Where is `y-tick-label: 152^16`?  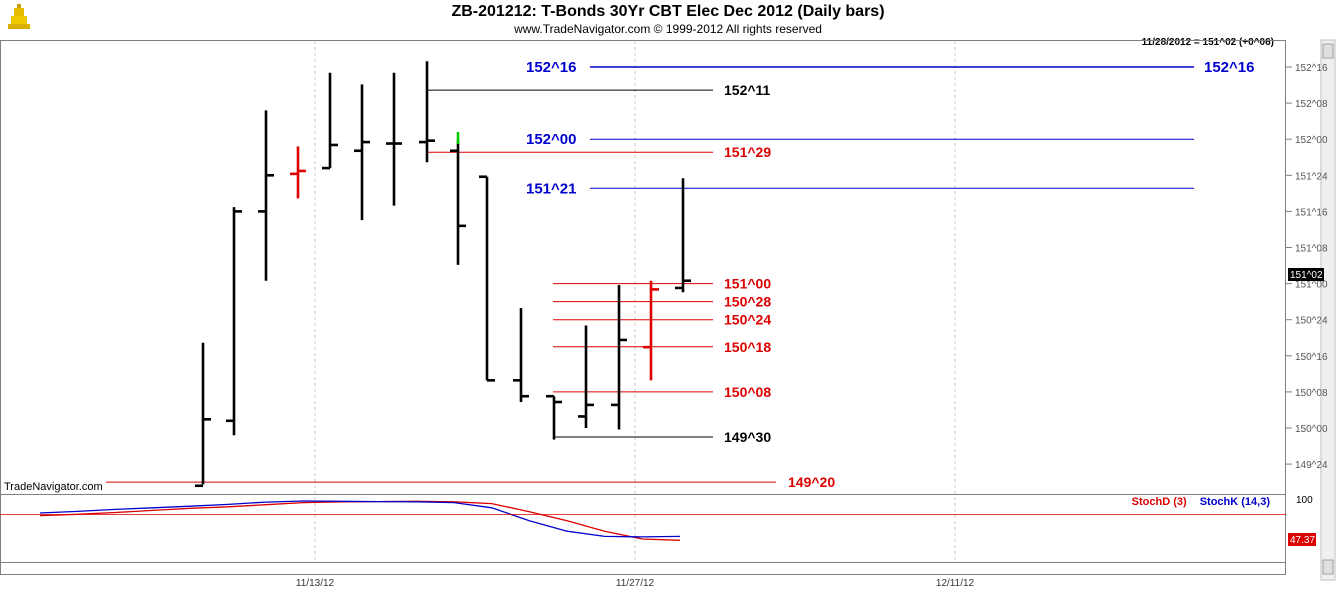 y-tick-label: 152^16 is located at coordinates (1311, 68).